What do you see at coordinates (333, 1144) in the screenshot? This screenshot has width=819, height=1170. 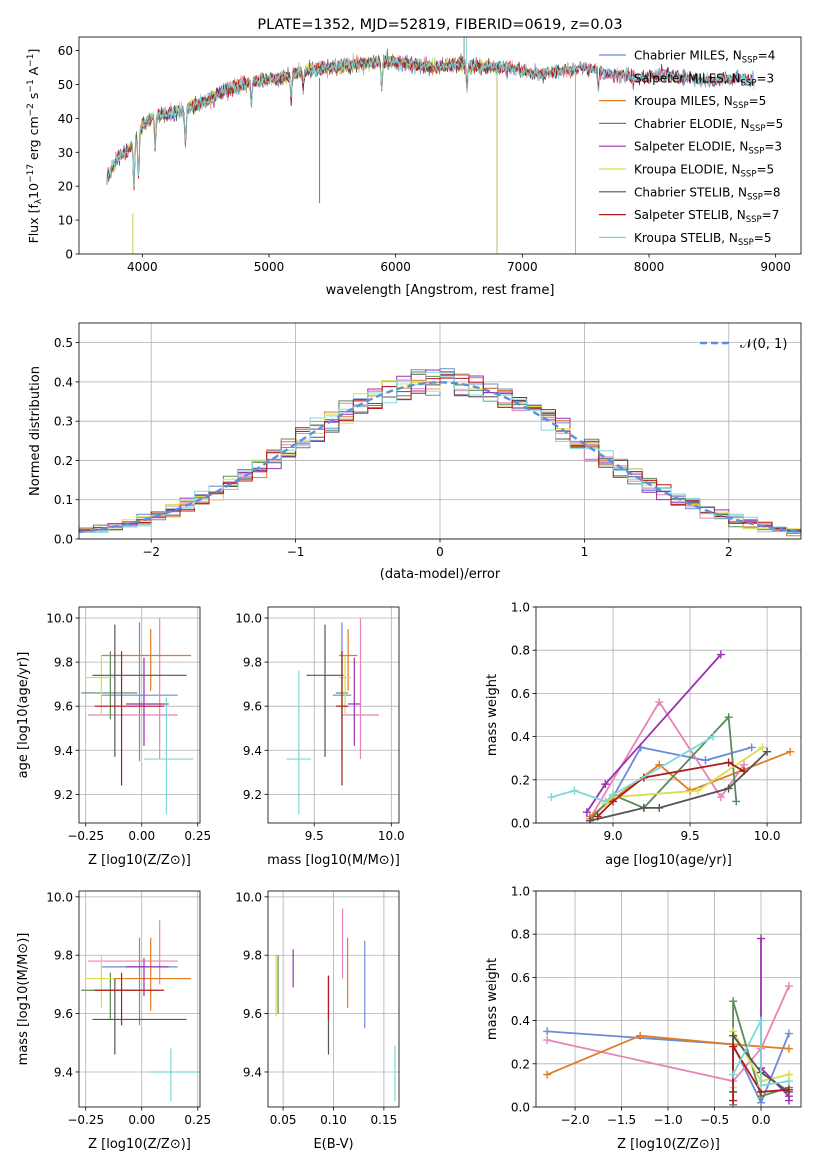 I see `x-axis-label: E(B-V)` at bounding box center [333, 1144].